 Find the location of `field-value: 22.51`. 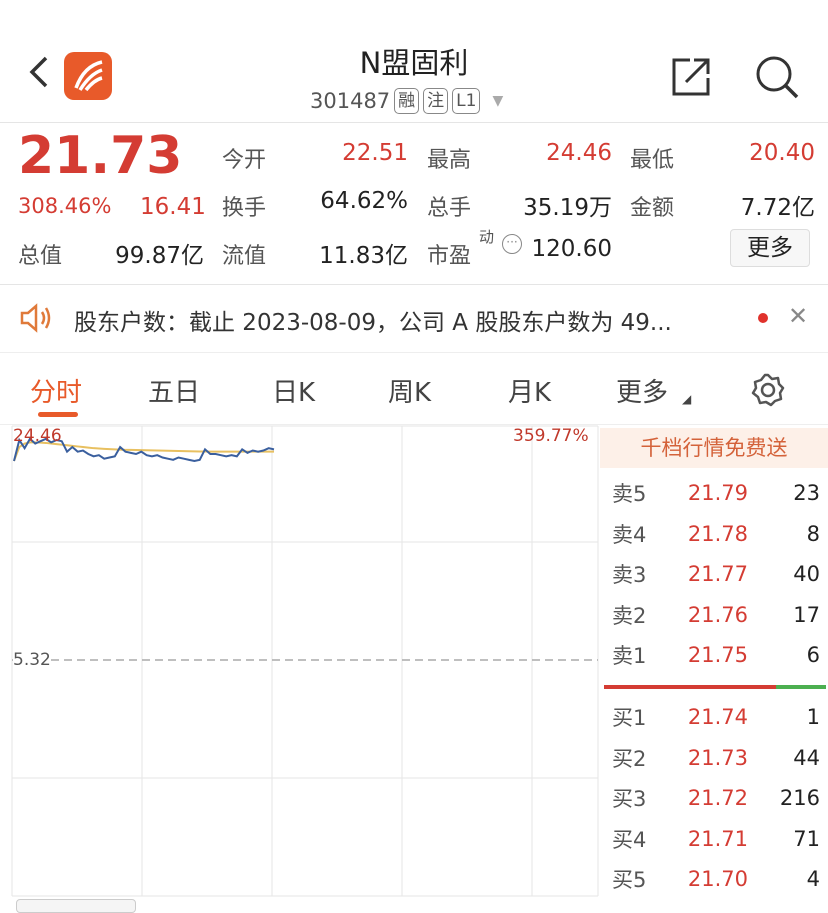

field-value: 22.51 is located at coordinates (375, 153).